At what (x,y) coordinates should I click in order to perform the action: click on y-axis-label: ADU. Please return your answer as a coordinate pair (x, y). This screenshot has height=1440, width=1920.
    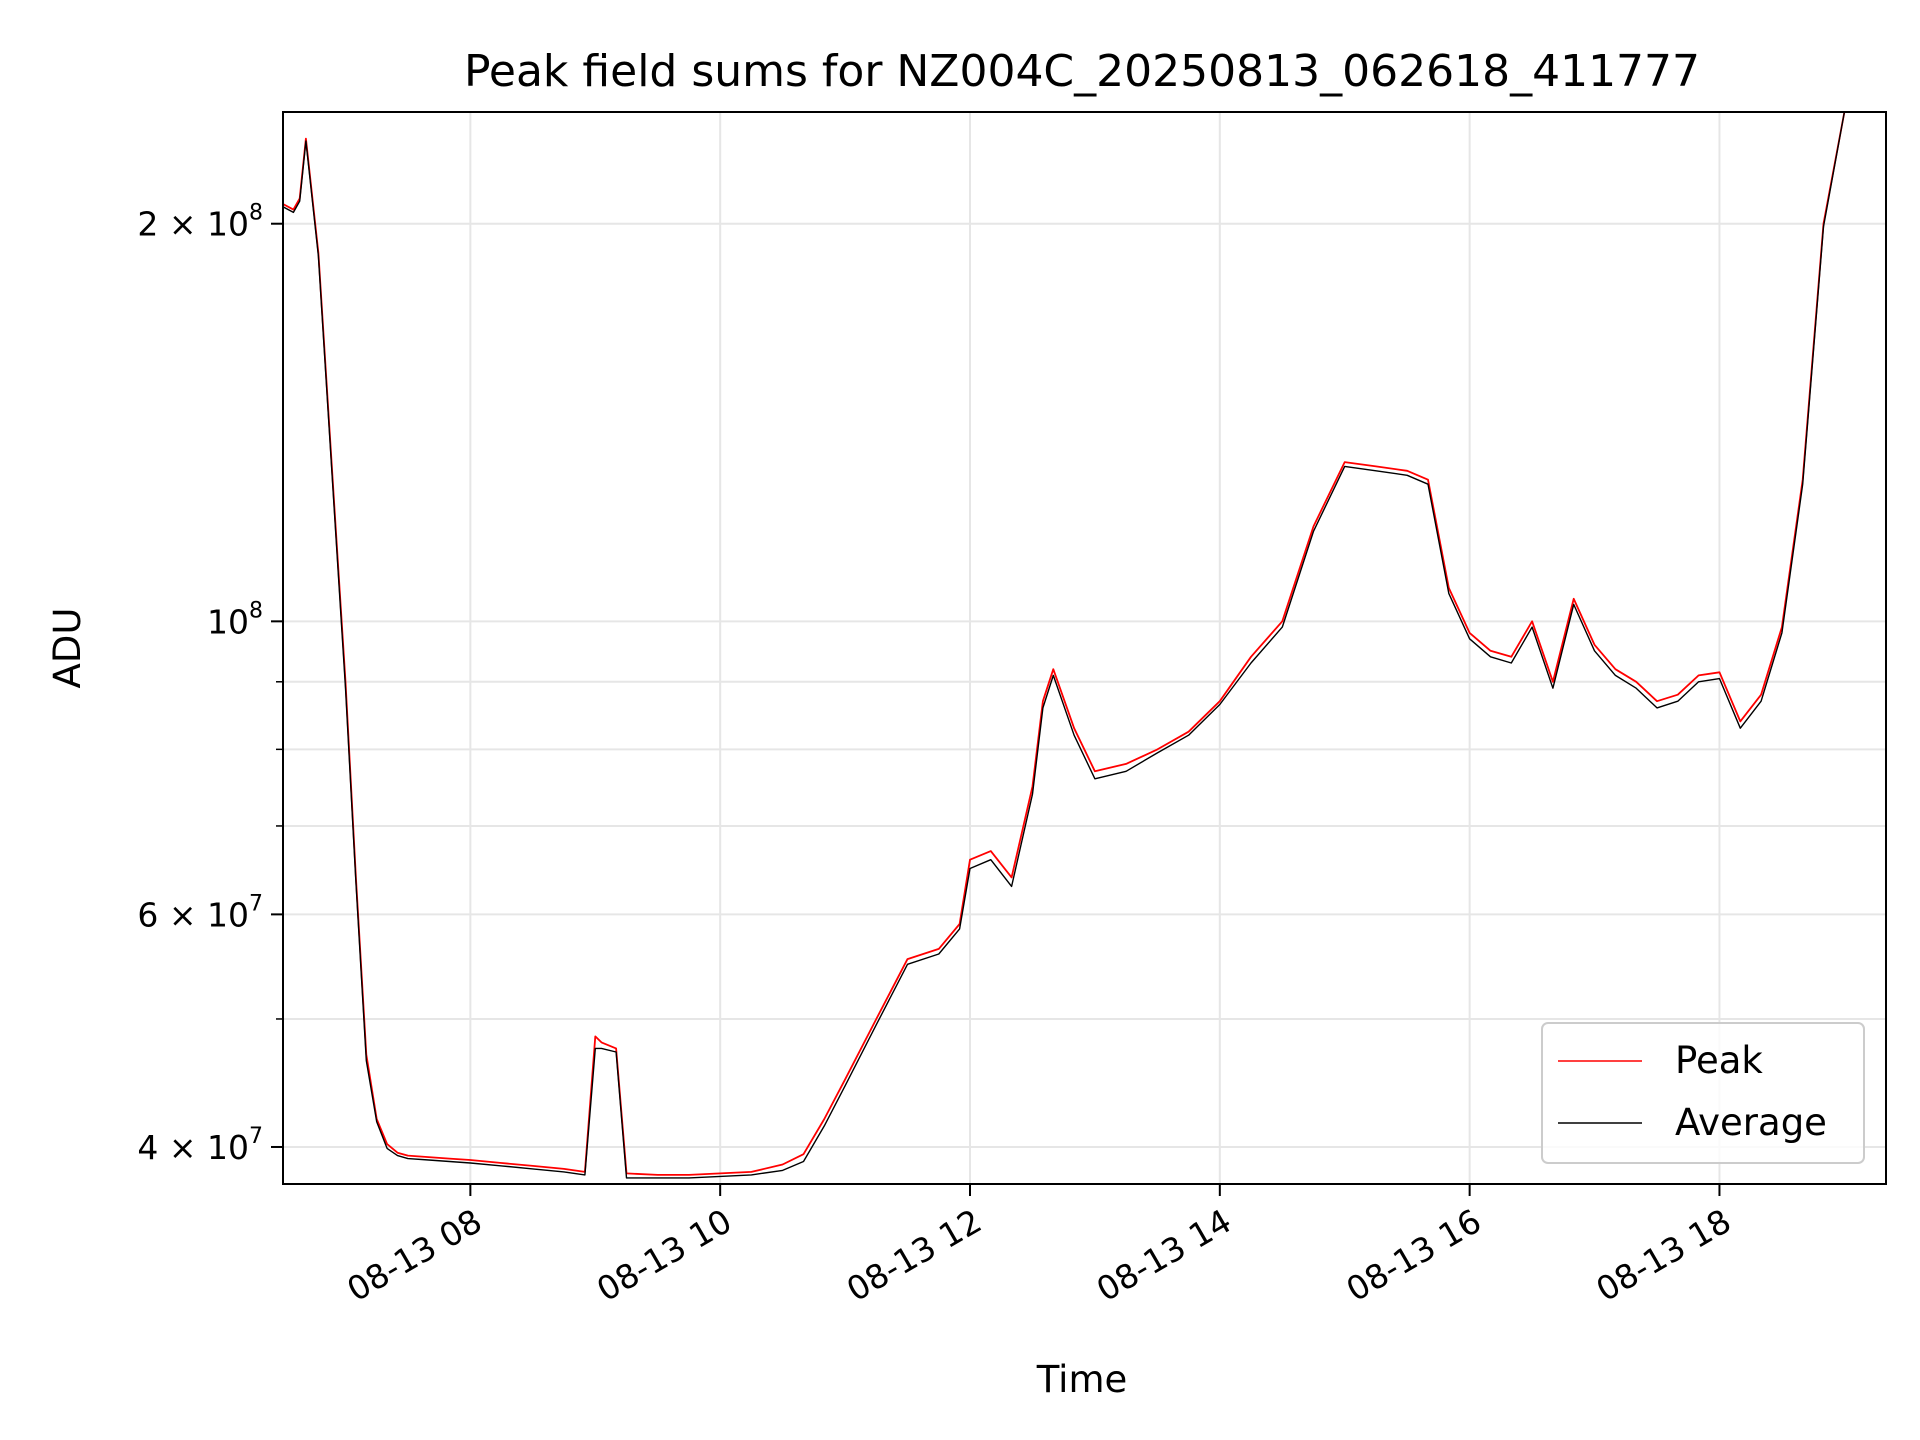
    Looking at the image, I should click on (67, 648).